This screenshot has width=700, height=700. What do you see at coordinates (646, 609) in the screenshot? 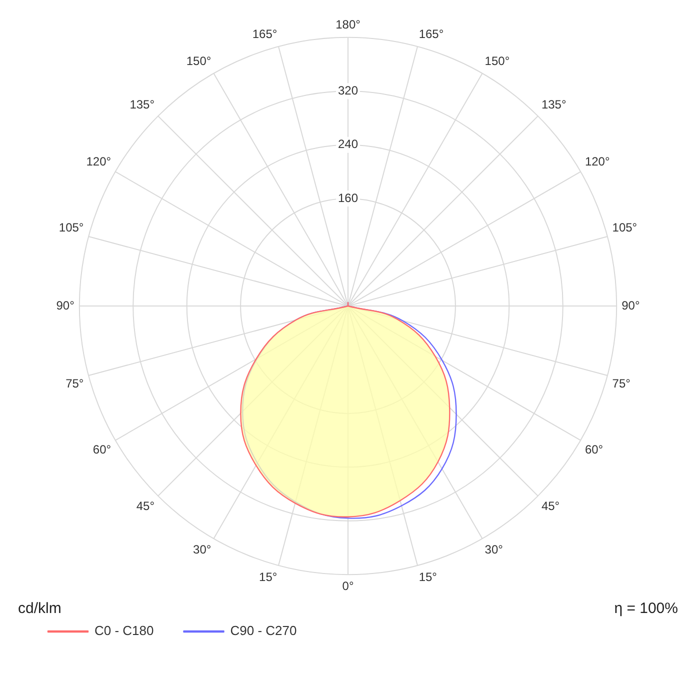
I see `text: η = 100%` at bounding box center [646, 609].